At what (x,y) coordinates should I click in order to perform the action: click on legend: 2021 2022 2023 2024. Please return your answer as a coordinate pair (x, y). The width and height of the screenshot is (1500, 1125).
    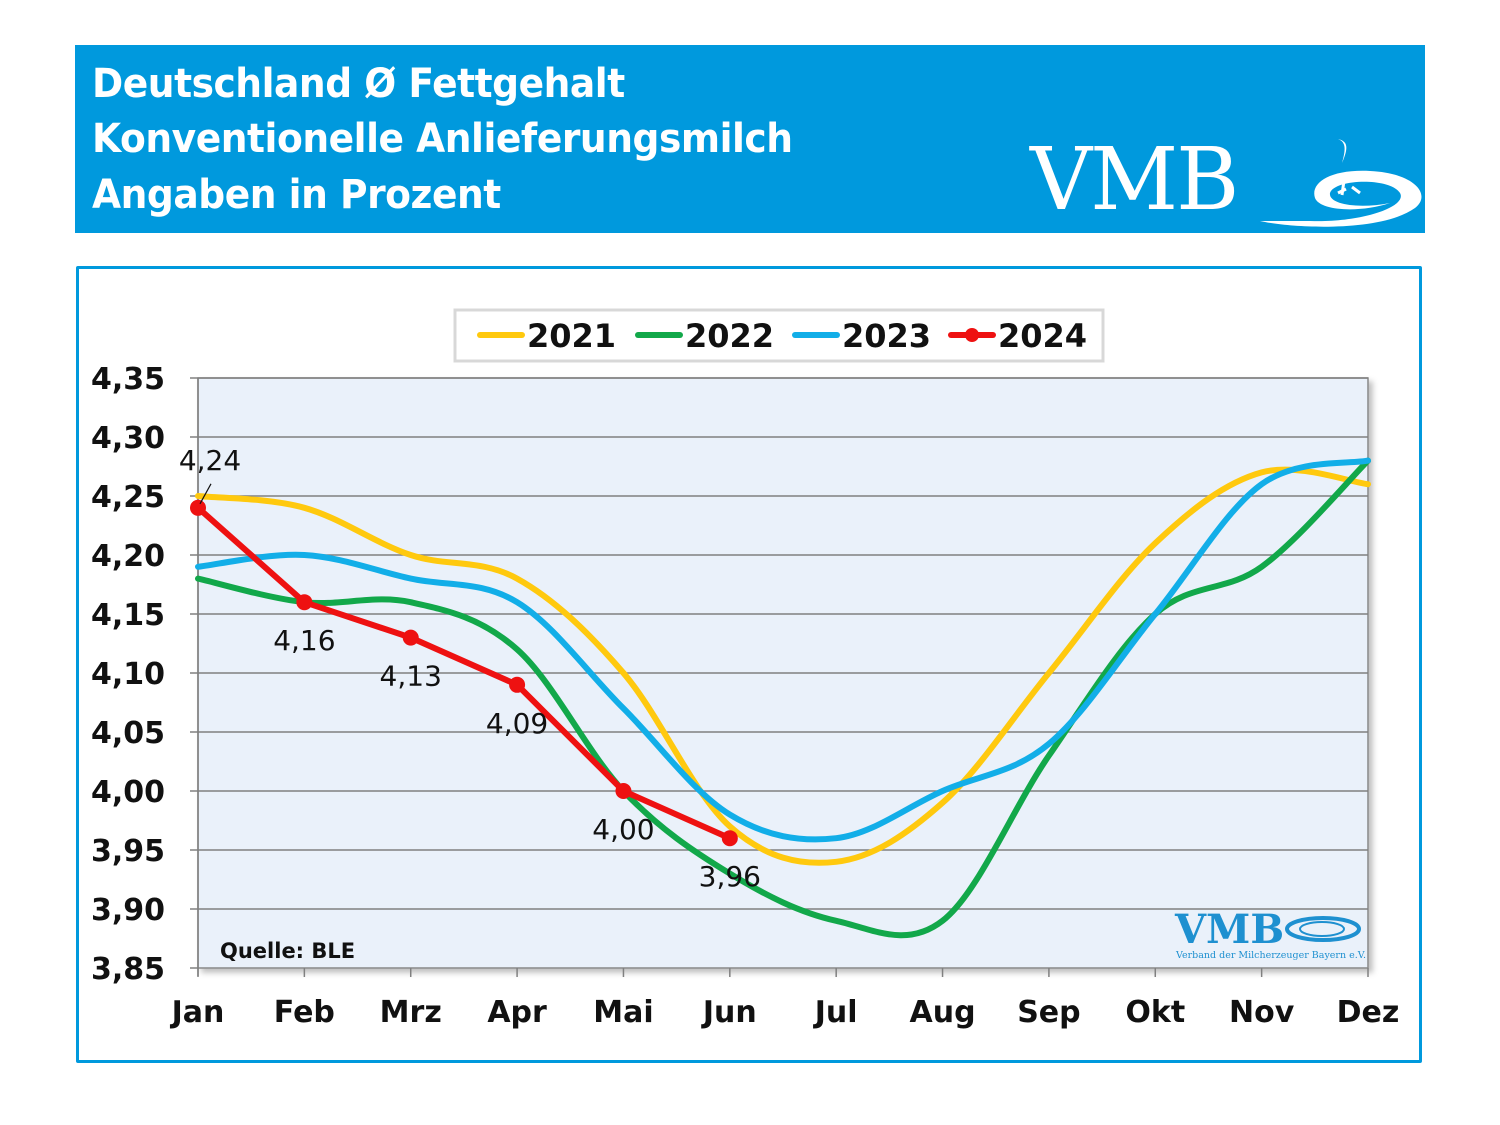
    Looking at the image, I should click on (779, 335).